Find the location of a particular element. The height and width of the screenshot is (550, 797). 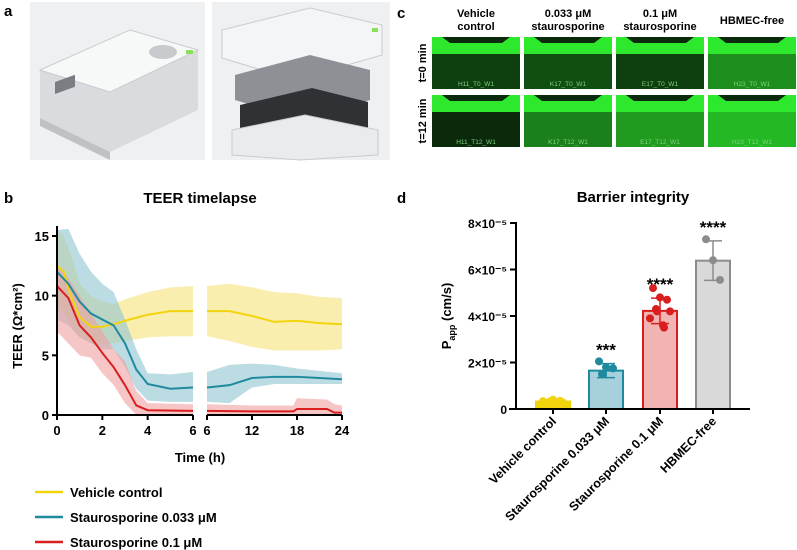

device-photo-exploded is located at coordinates (301, 81).